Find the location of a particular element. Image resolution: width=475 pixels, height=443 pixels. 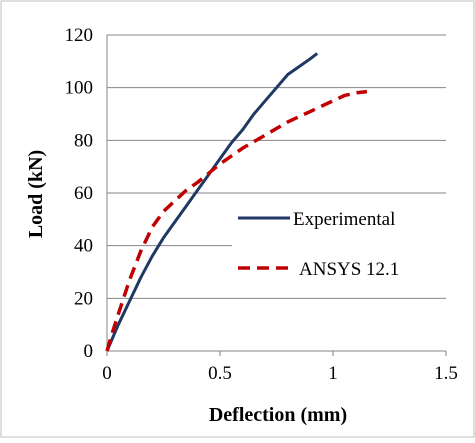

x-tick-label: 1 is located at coordinates (333, 373).